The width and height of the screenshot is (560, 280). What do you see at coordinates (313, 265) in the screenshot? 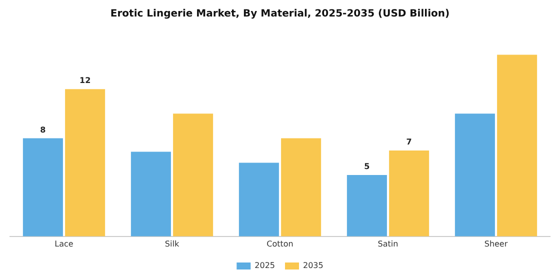
I see `legend-label: 2035` at bounding box center [313, 265].